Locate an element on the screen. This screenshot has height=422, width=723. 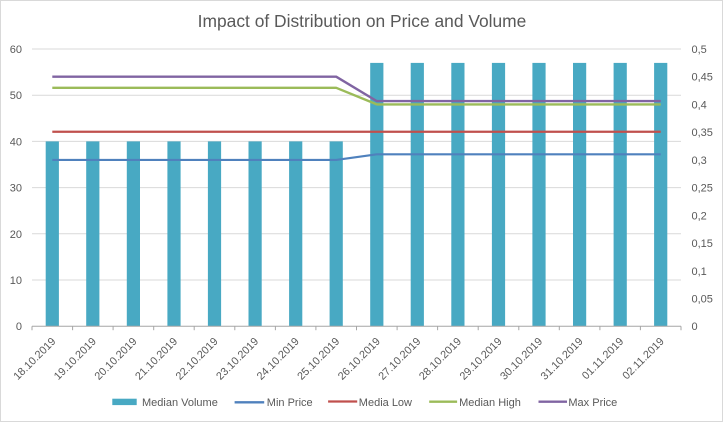
svg-text: 40 is located at coordinates (16, 142).